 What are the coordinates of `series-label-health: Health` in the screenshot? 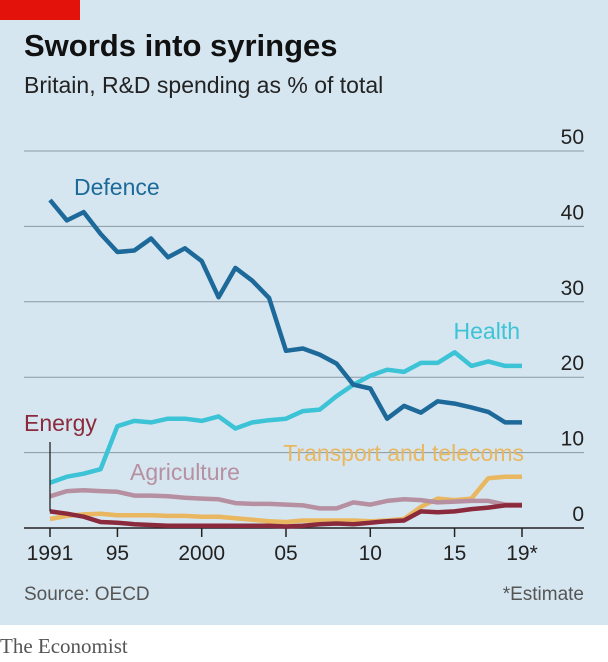 It's located at (487, 331).